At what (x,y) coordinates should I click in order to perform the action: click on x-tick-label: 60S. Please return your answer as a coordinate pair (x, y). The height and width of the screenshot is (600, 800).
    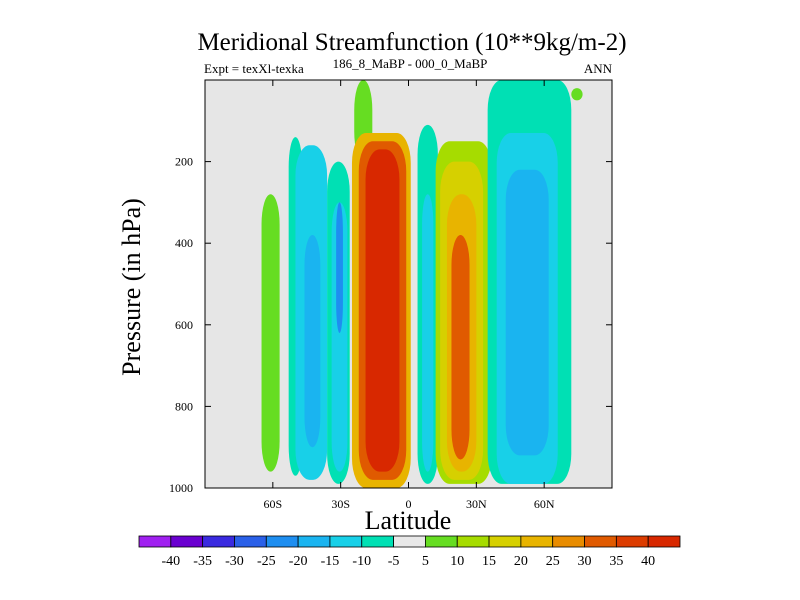
    Looking at the image, I should click on (272, 504).